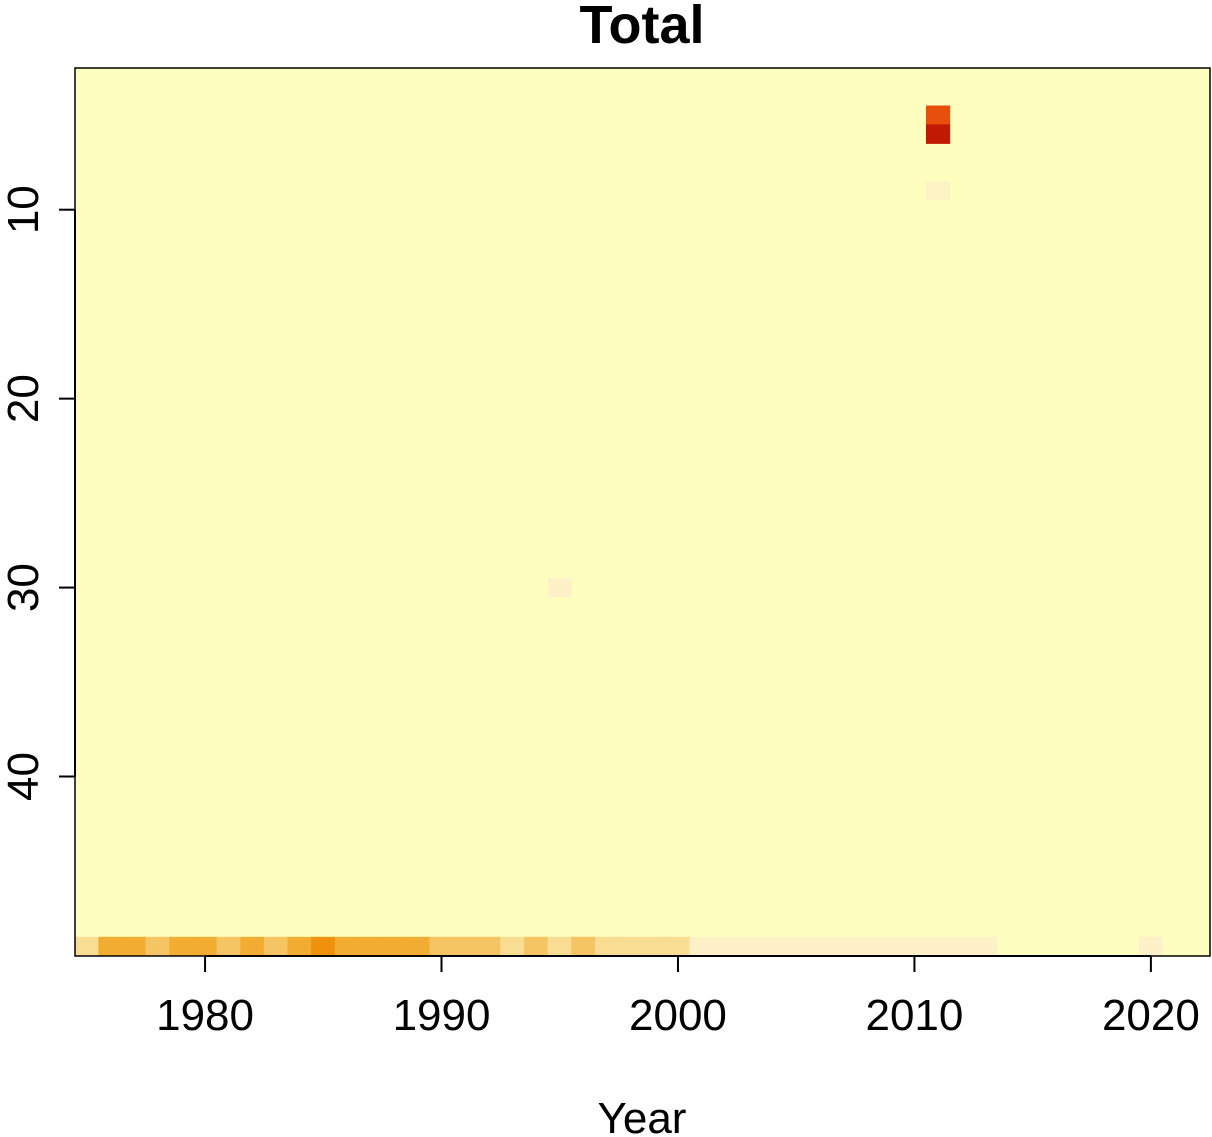  I want to click on x-axis: 1980 1990 2000 2010 2020, so click(678, 997).